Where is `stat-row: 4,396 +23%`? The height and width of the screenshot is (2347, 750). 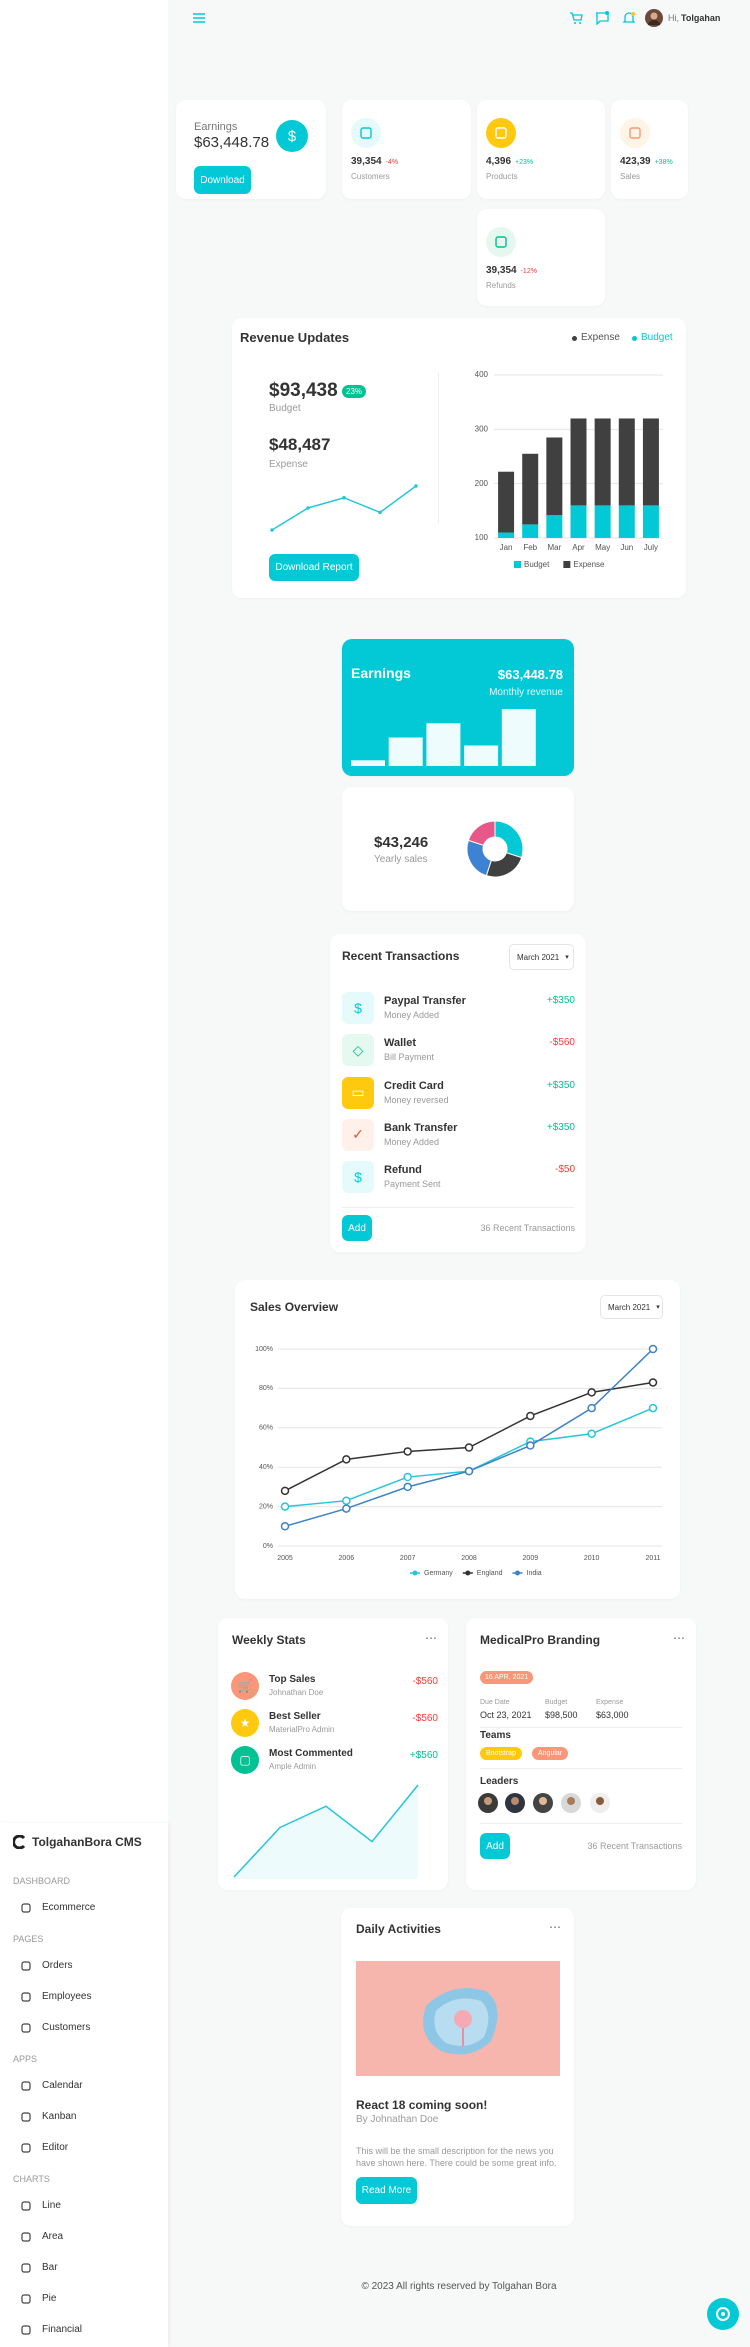 stat-row: 4,396 +23% is located at coordinates (509, 162).